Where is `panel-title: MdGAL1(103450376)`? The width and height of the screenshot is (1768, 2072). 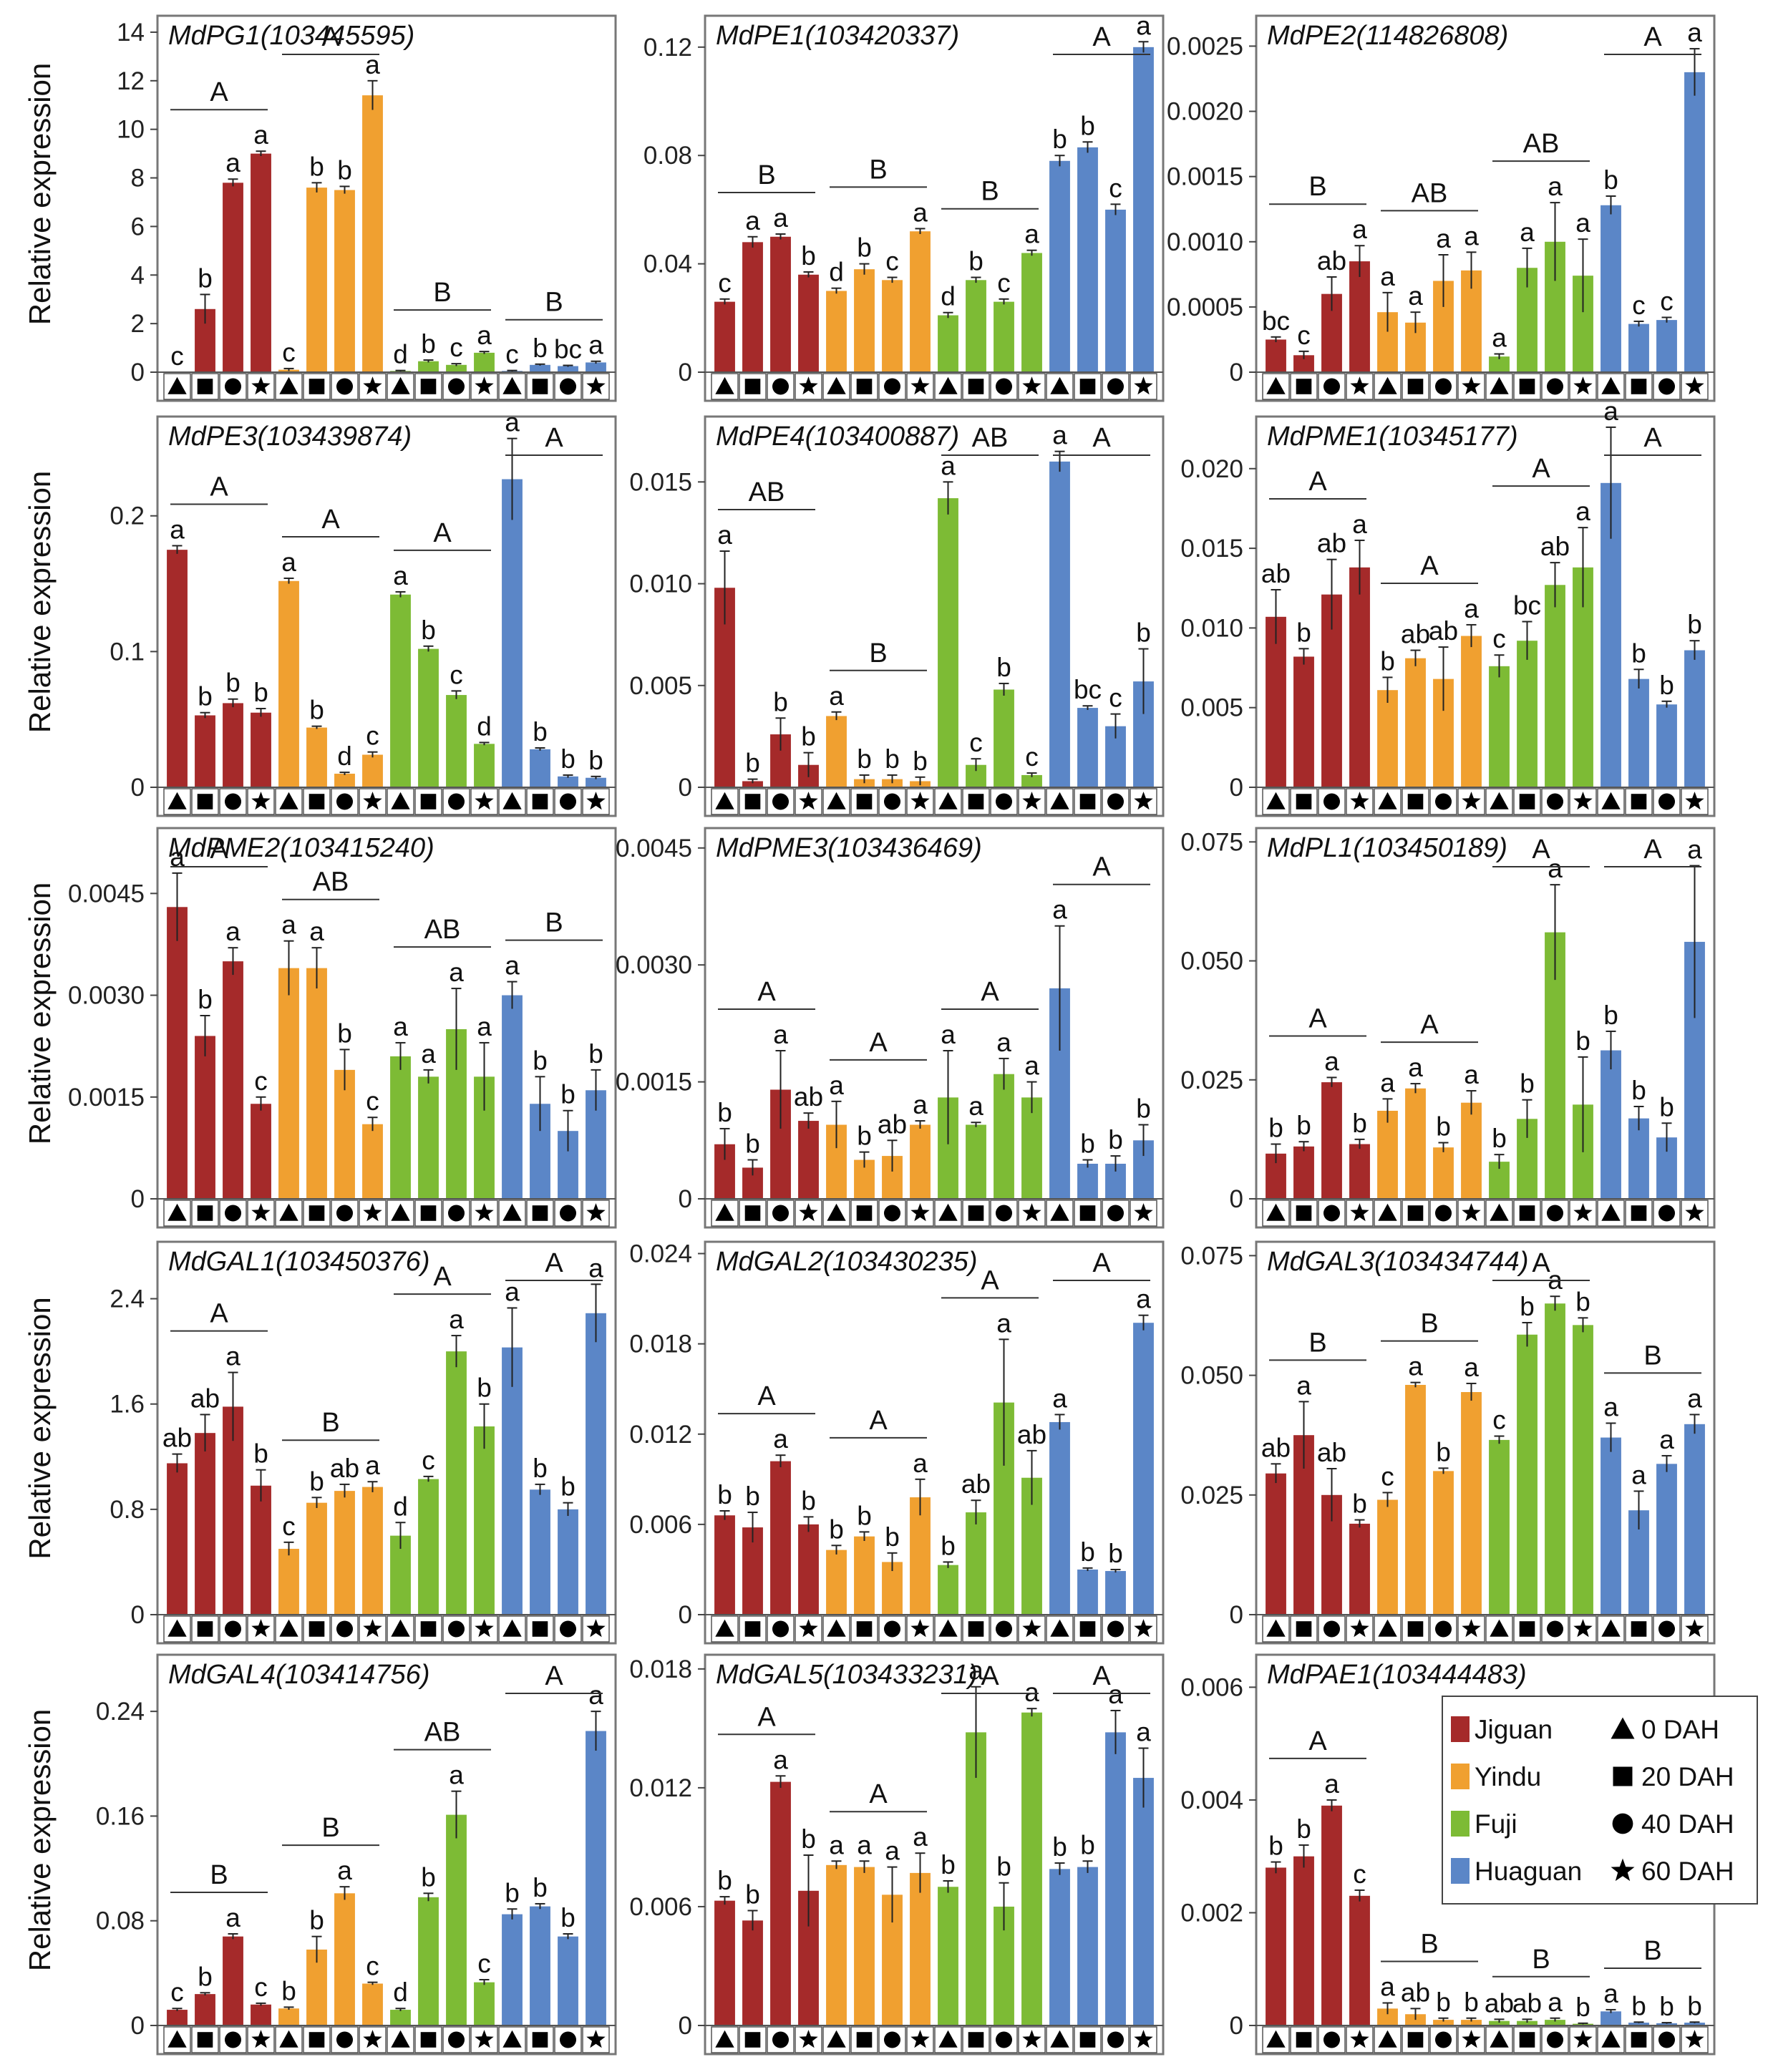
panel-title: MdGAL1(103450376) is located at coordinates (298, 1262).